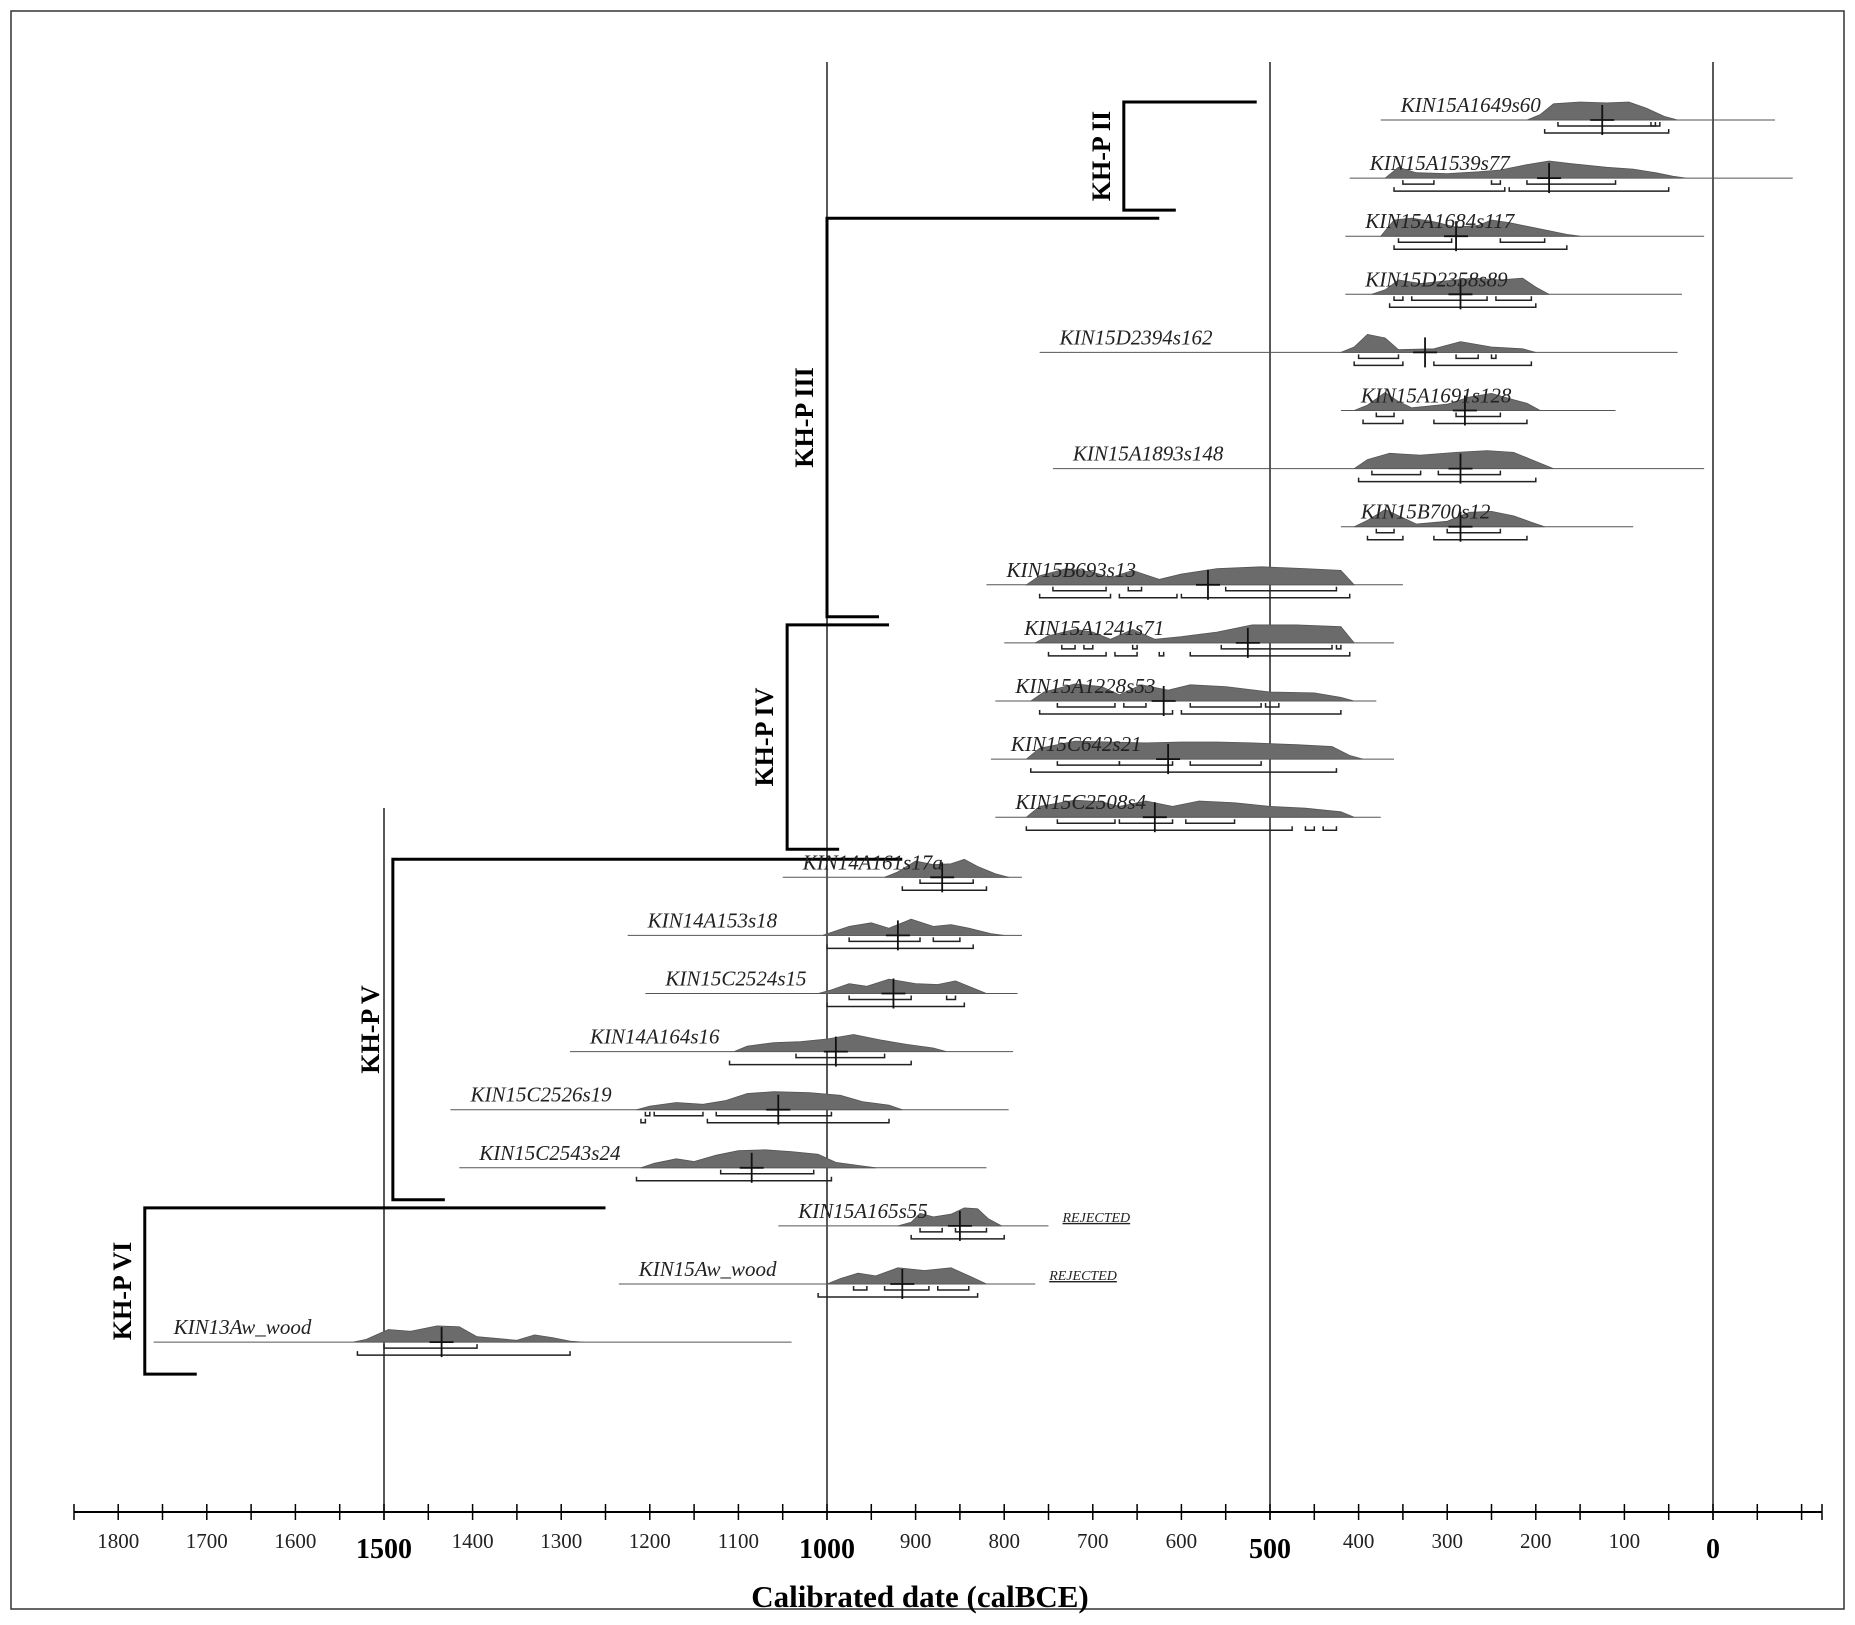 The width and height of the screenshot is (1855, 1625). I want to click on x-tick-label: 100, so click(1625, 1541).